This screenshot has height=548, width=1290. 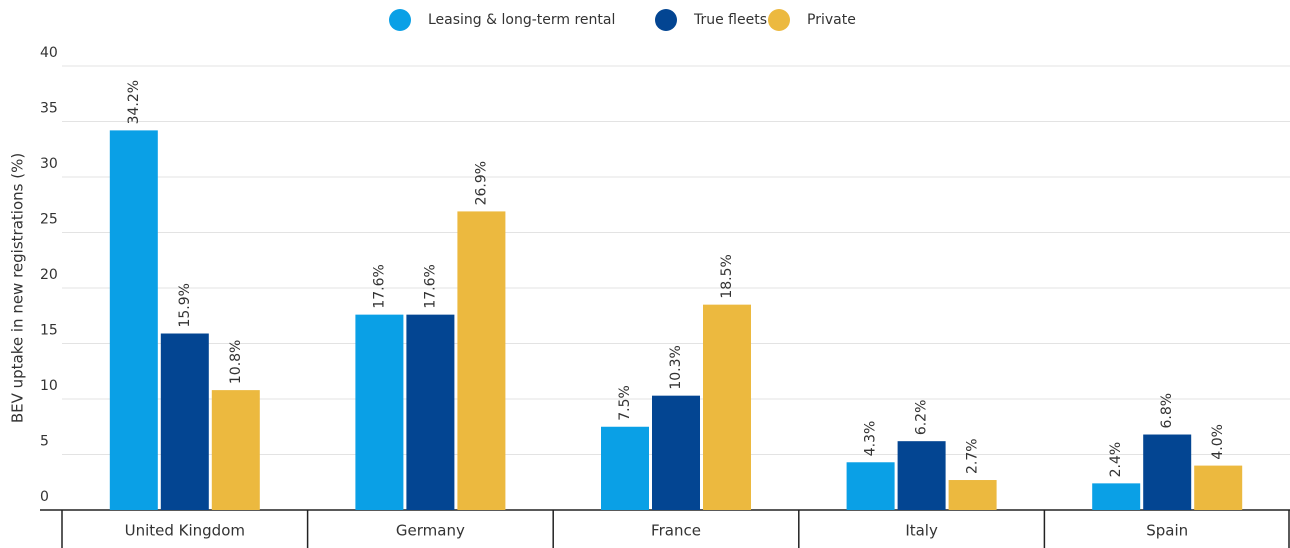 I want to click on y-tick-label: 25, so click(x=49, y=220).